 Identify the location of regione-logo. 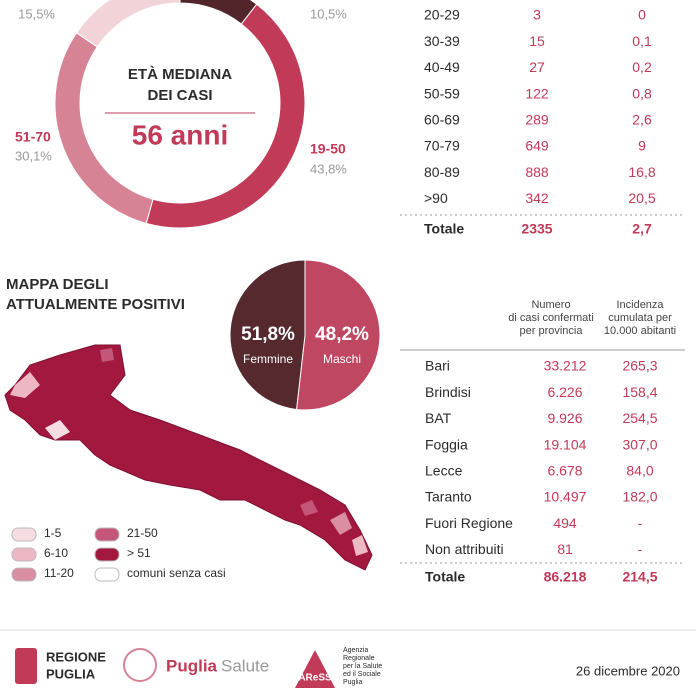
(26, 666).